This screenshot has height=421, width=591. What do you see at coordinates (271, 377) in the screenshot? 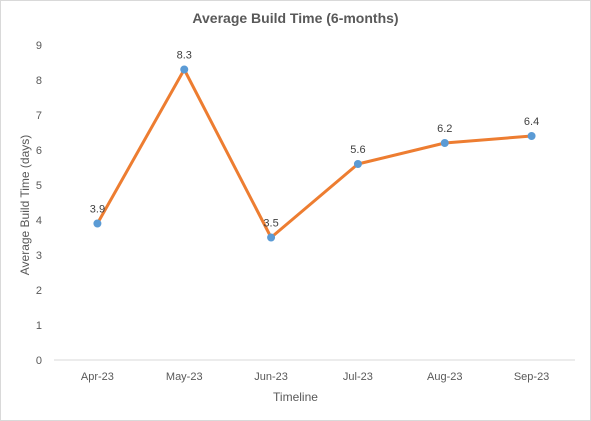
I see `x-tick-label: Jun-23` at bounding box center [271, 377].